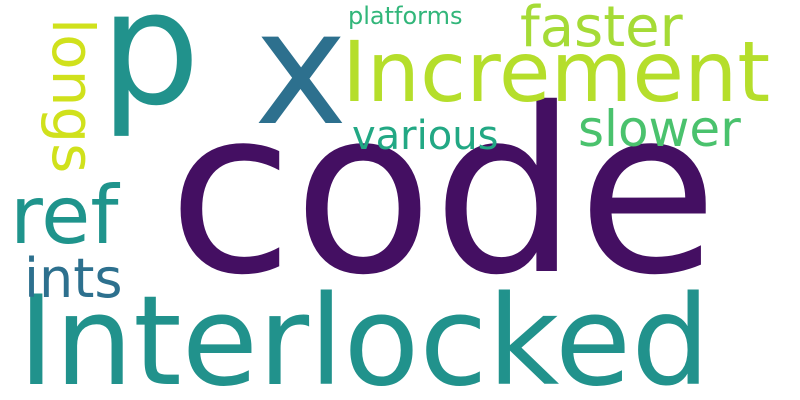  Describe the element at coordinates (73, 278) in the screenshot. I see `word-ints: ints` at that location.